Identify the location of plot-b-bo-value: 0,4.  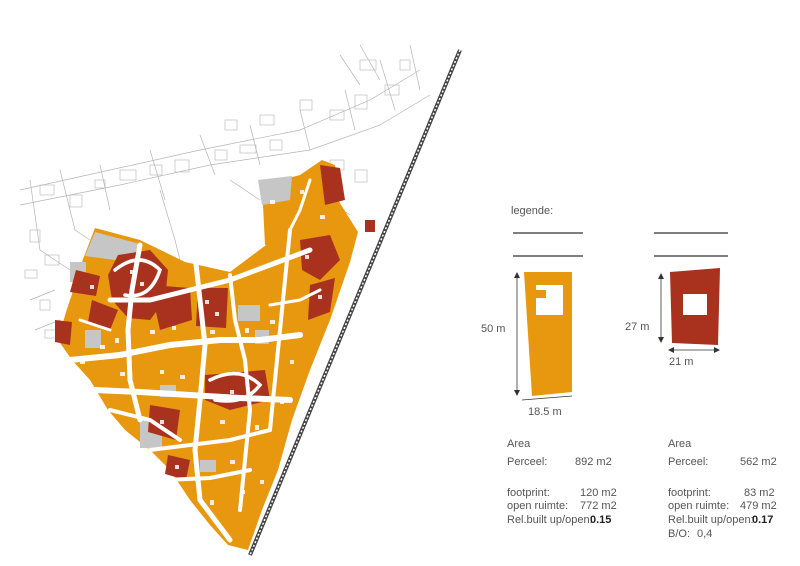
(705, 534).